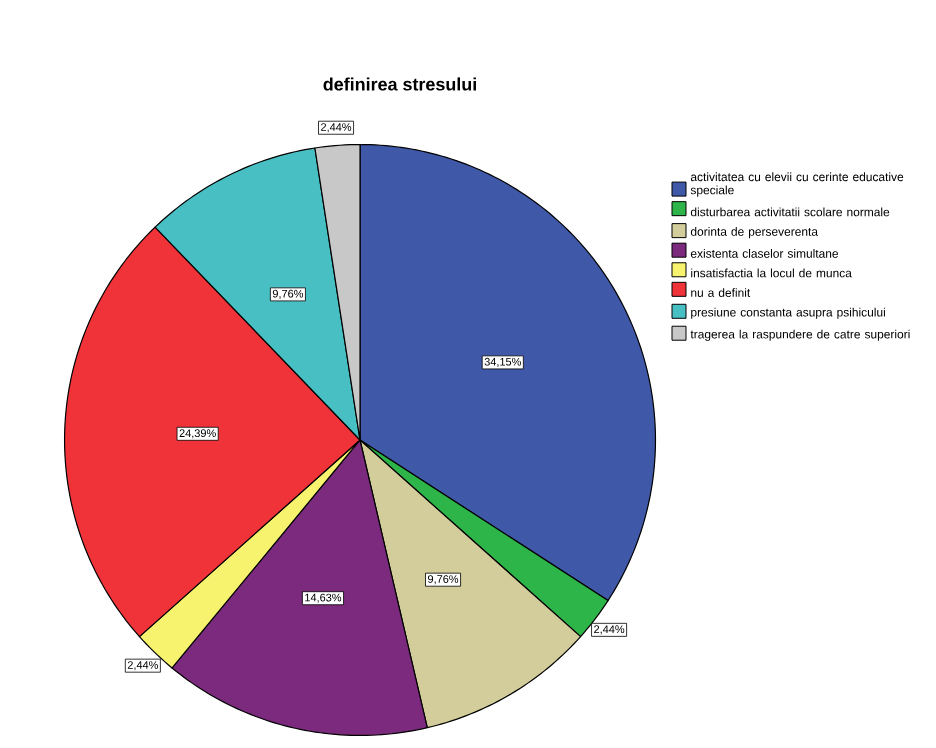 Image resolution: width=936 pixels, height=748 pixels. I want to click on chart-title: definirea stresului, so click(399, 84).